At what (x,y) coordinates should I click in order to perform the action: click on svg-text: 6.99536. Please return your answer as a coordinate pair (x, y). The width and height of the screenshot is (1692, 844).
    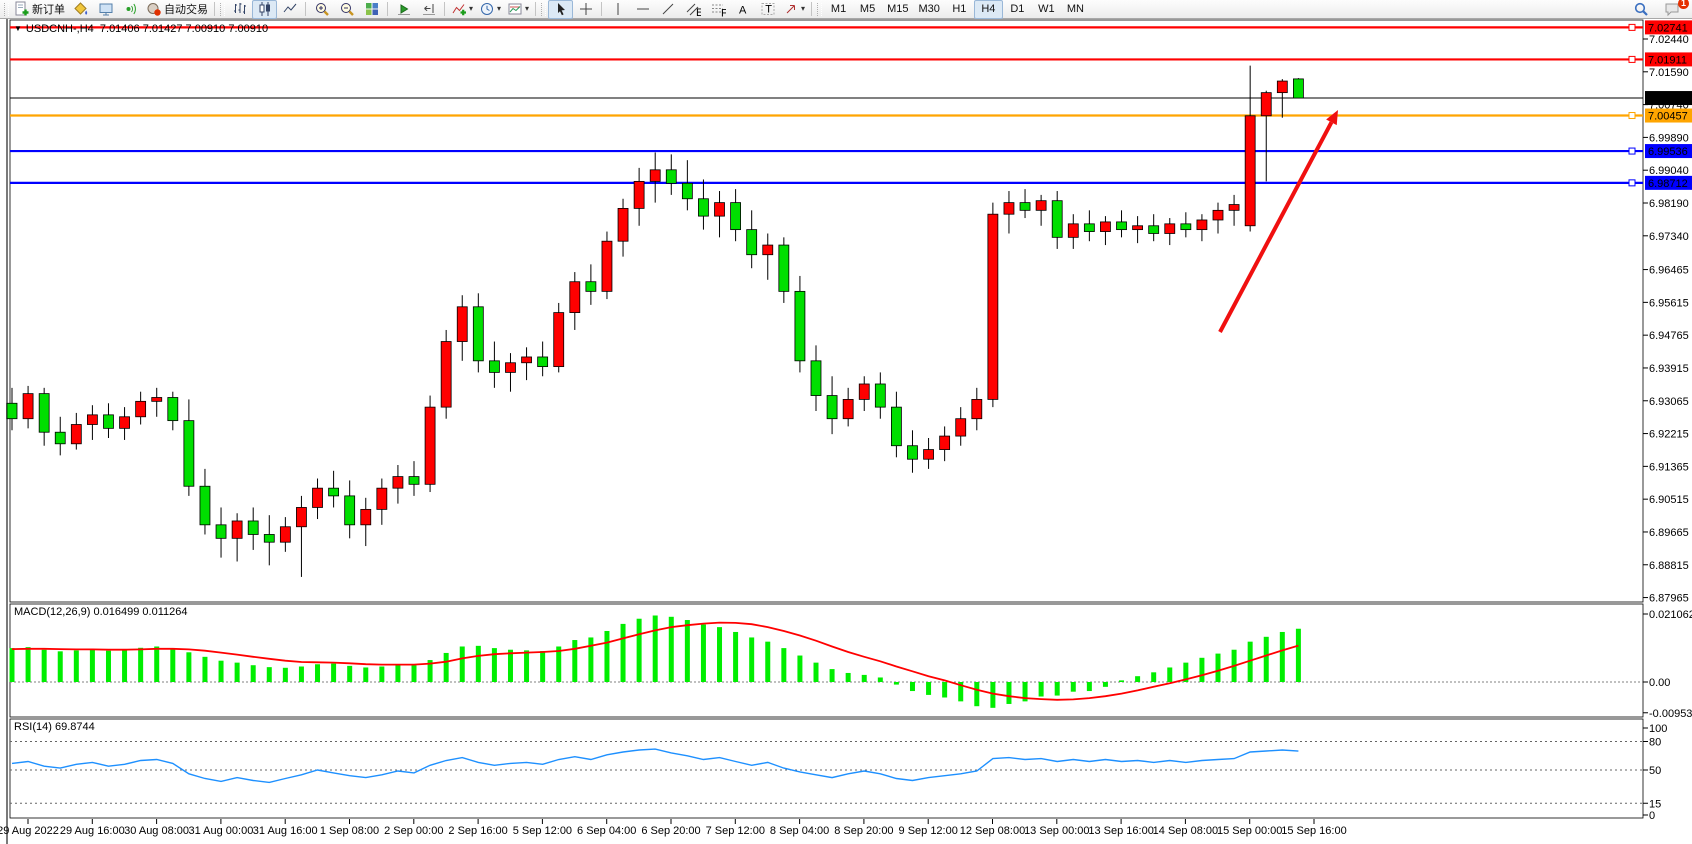
    Looking at the image, I should click on (1668, 152).